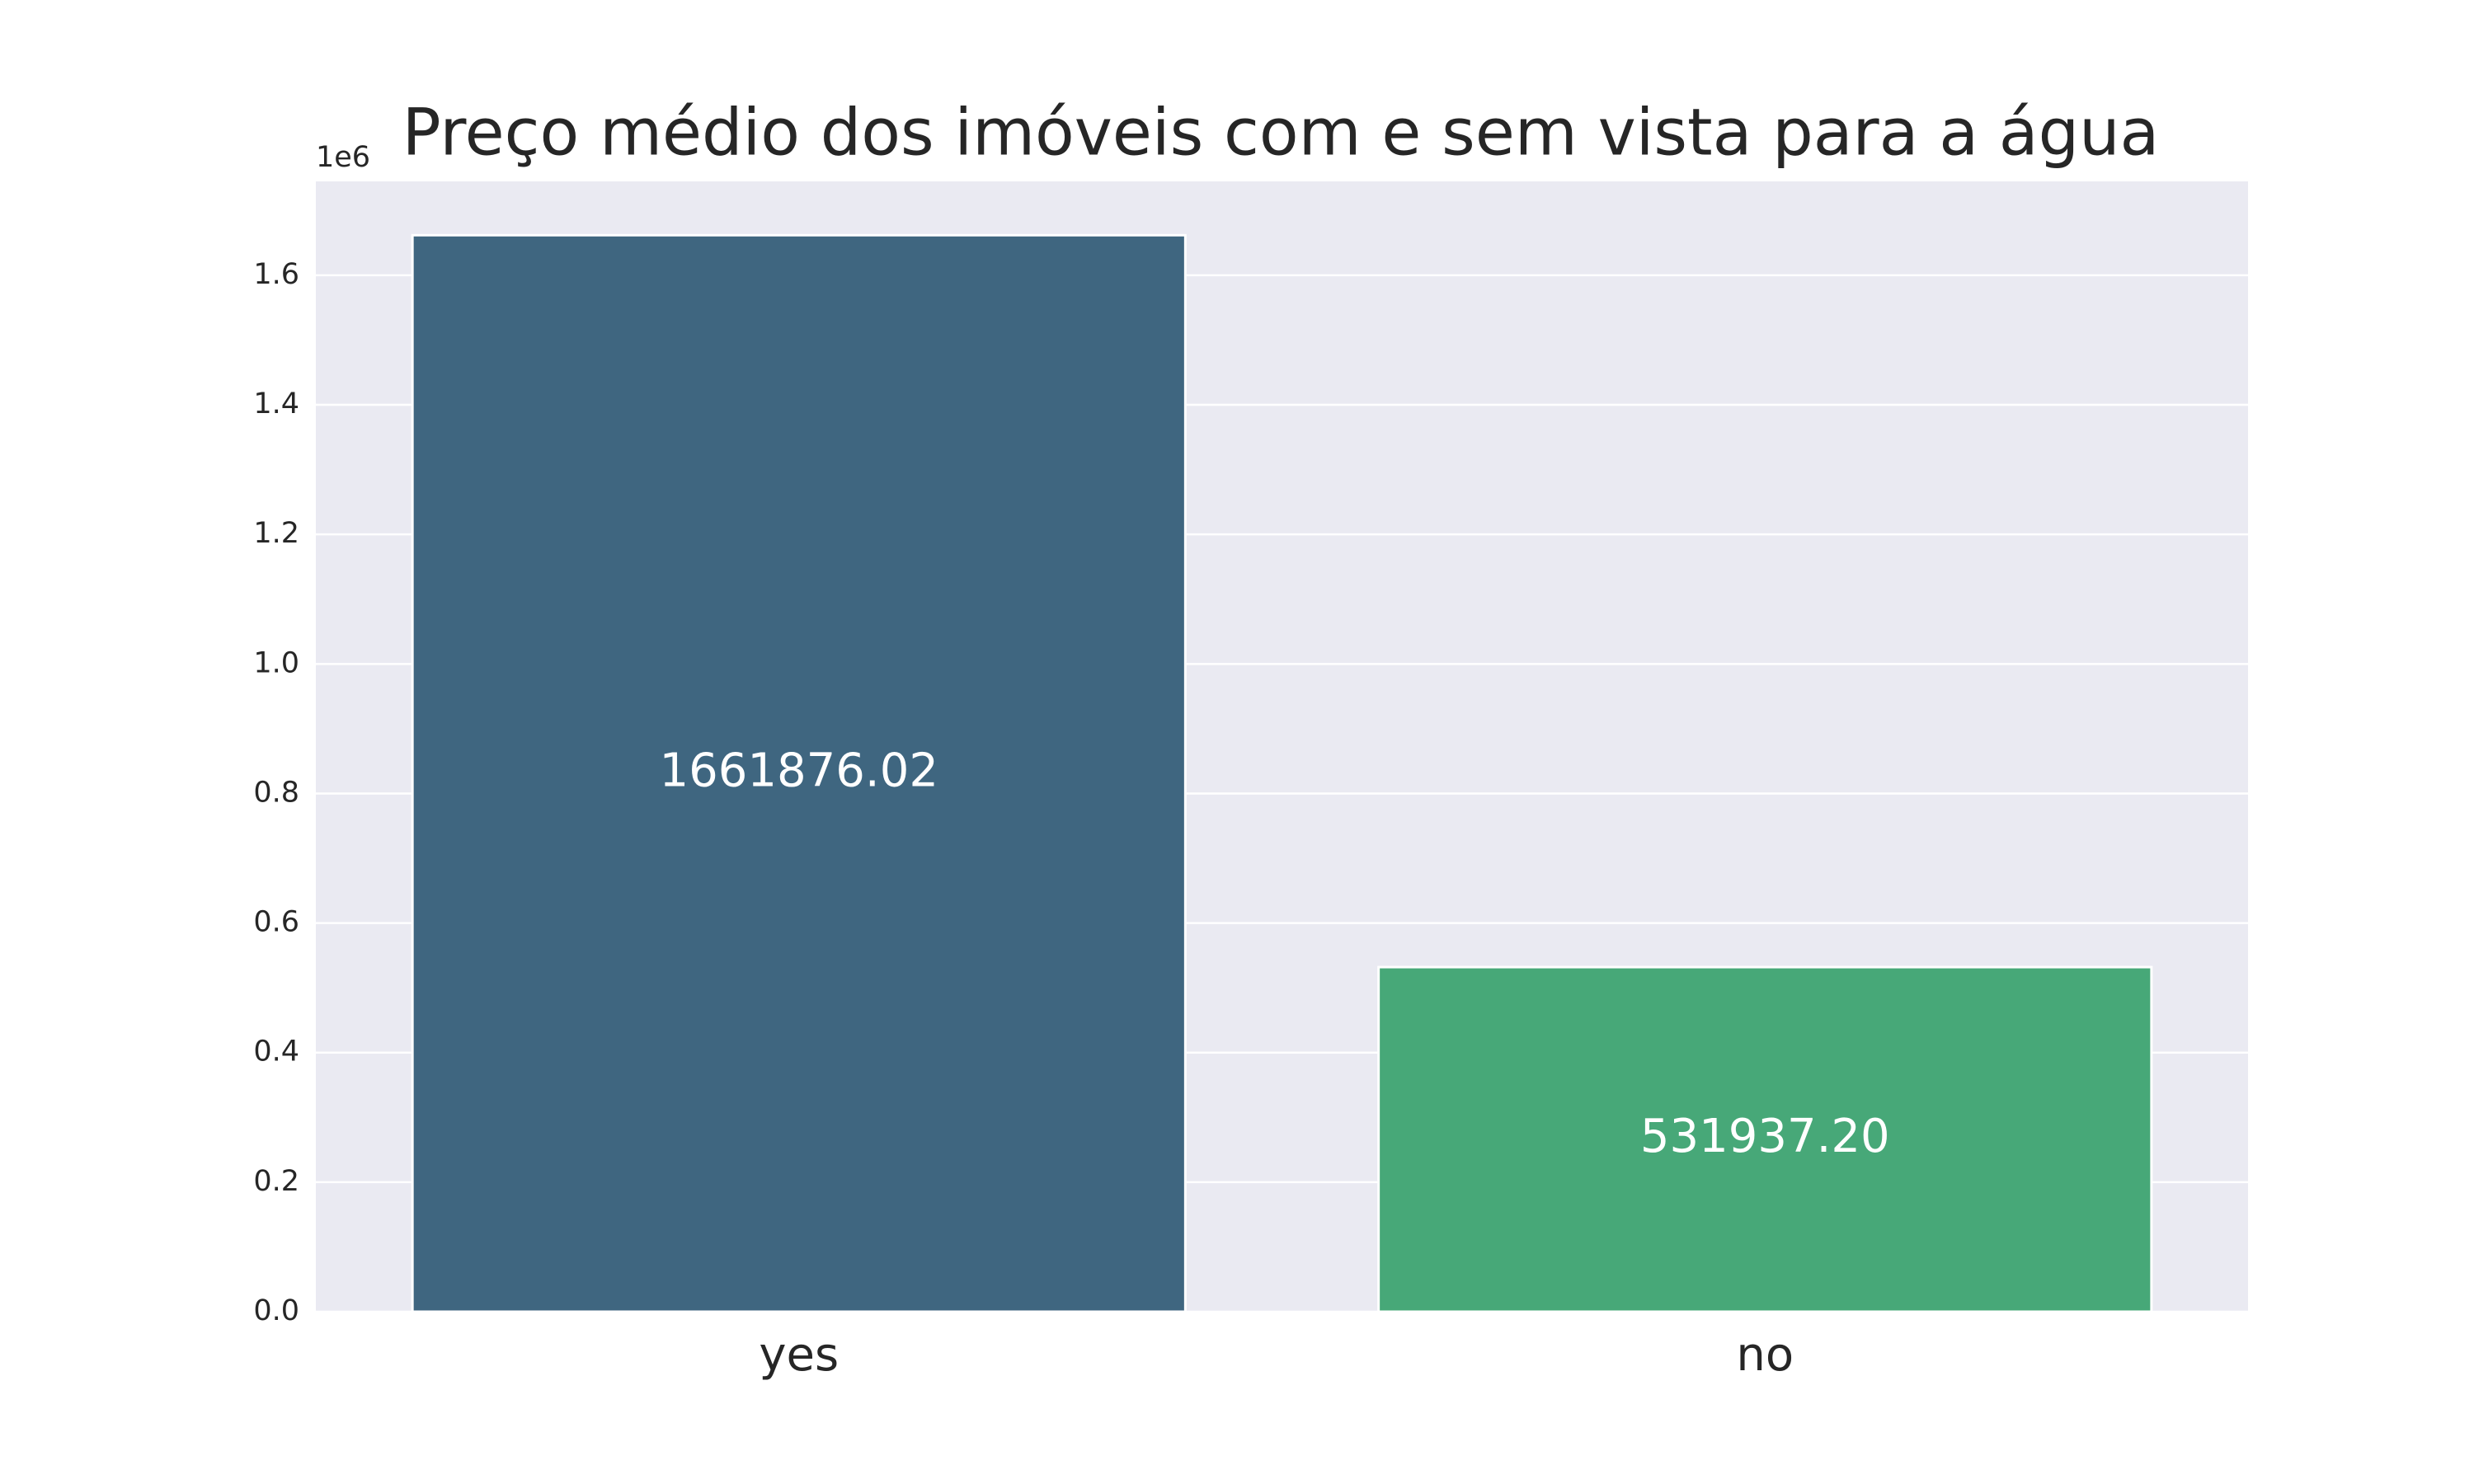 This screenshot has height=1484, width=2474. Describe the element at coordinates (343, 157) in the screenshot. I see `y-offset-label: 1e6` at that location.